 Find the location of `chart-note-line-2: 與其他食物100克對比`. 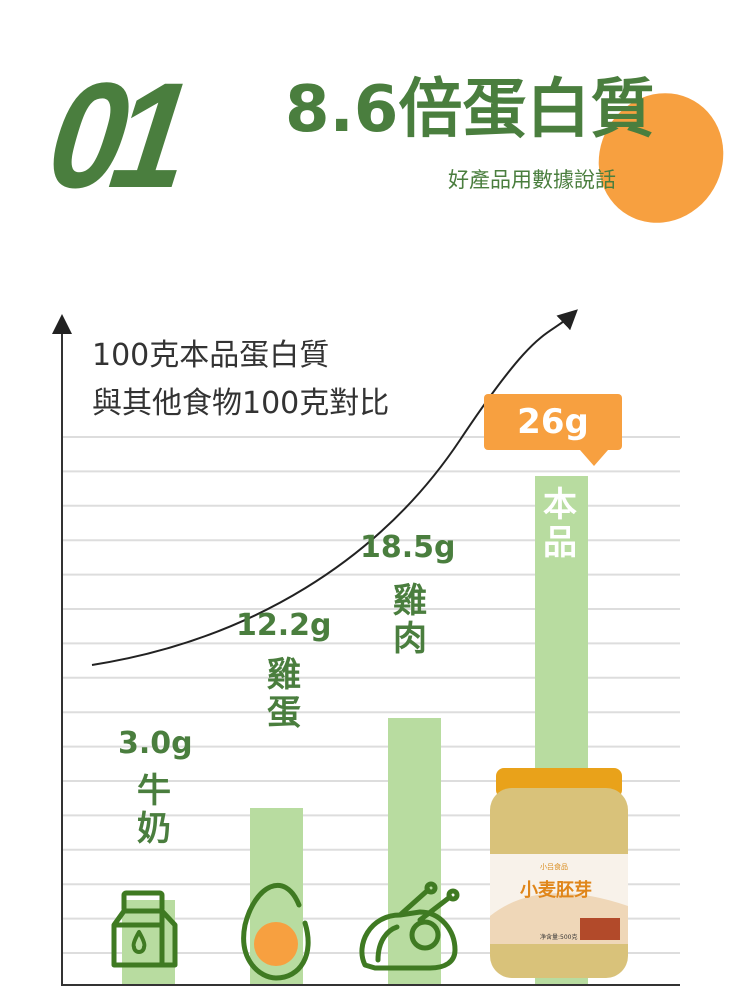

chart-note-line-2: 與其他食物100克對比 is located at coordinates (241, 403).